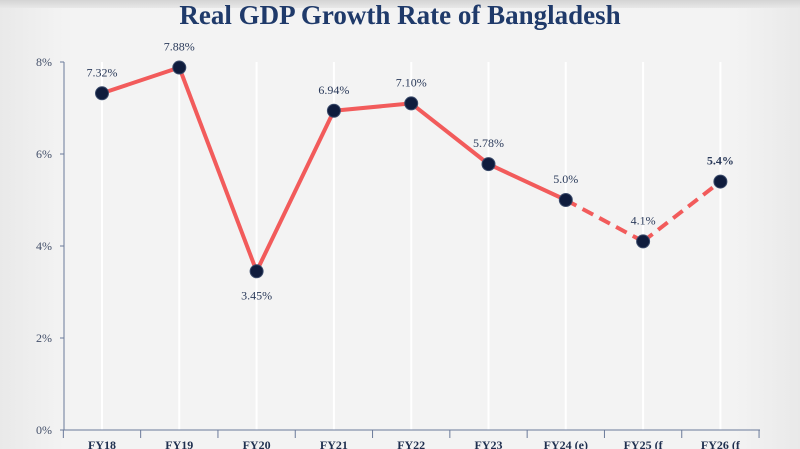 This screenshot has width=800, height=449. I want to click on y-tick-label: 6%, so click(44, 154).